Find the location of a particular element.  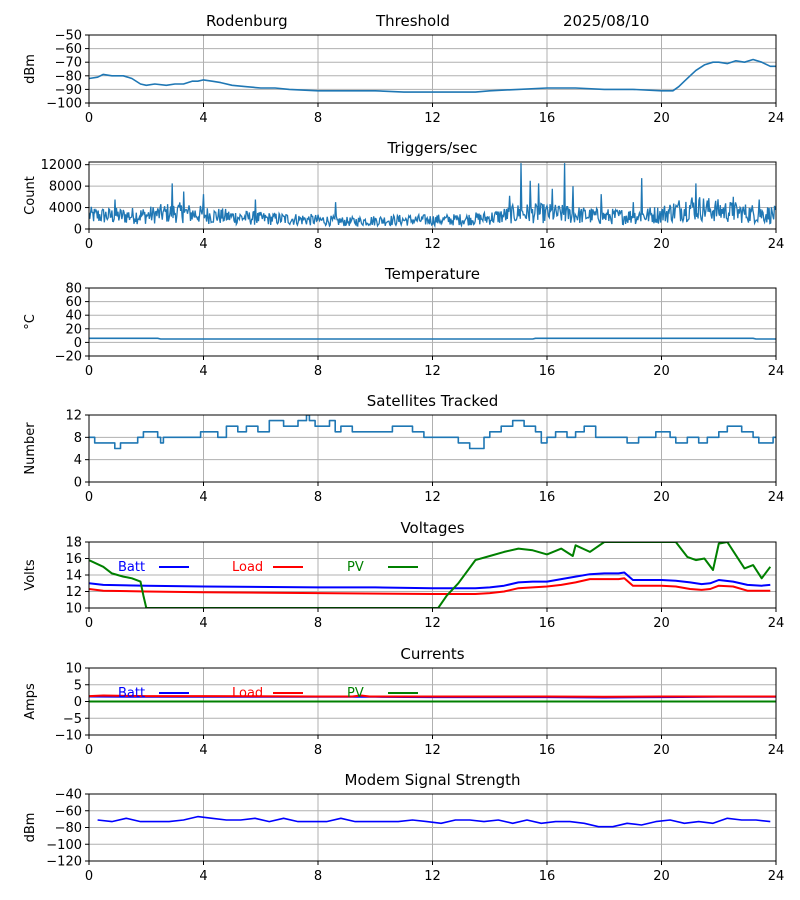

triggers-series is located at coordinates (432, 196).